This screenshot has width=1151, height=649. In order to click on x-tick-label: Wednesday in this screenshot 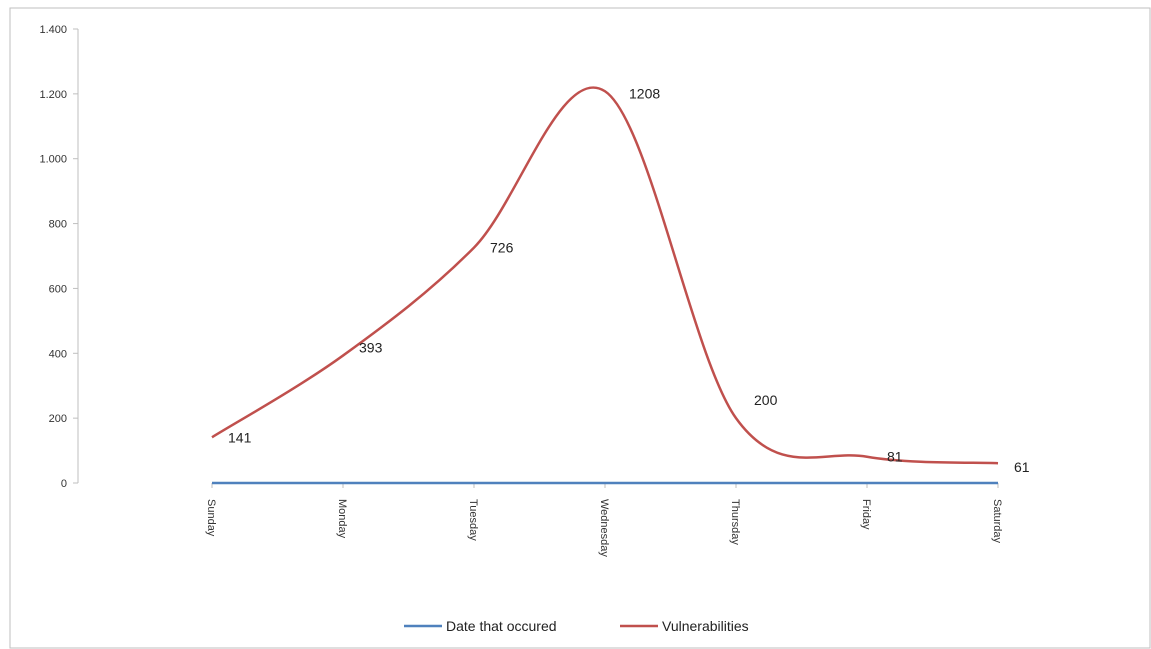, I will do `click(604, 528)`.